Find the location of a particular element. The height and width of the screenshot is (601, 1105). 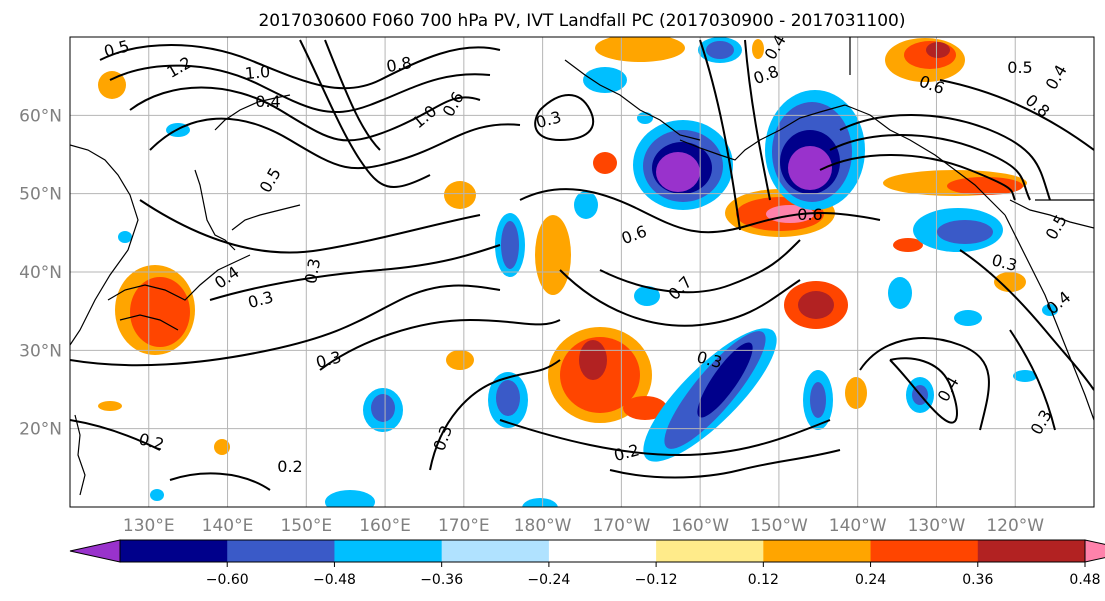

colorbar-tick-label: −0.60 is located at coordinates (227, 580).